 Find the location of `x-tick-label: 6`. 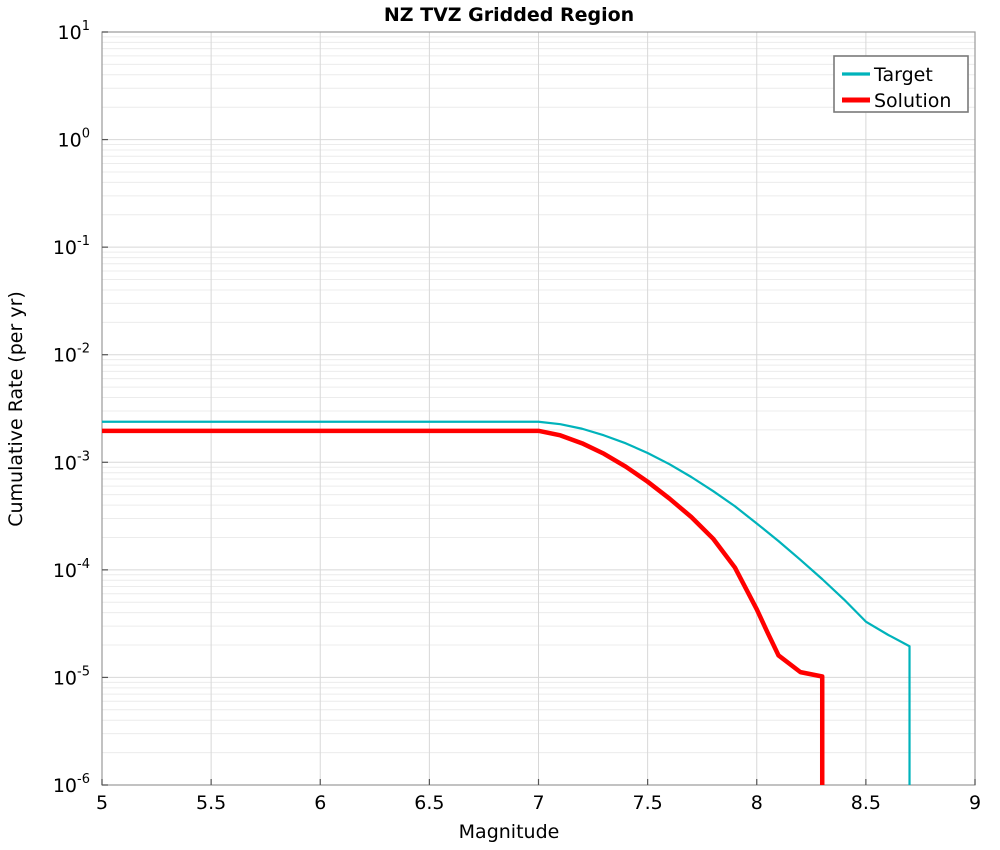

x-tick-label: 6 is located at coordinates (320, 803).